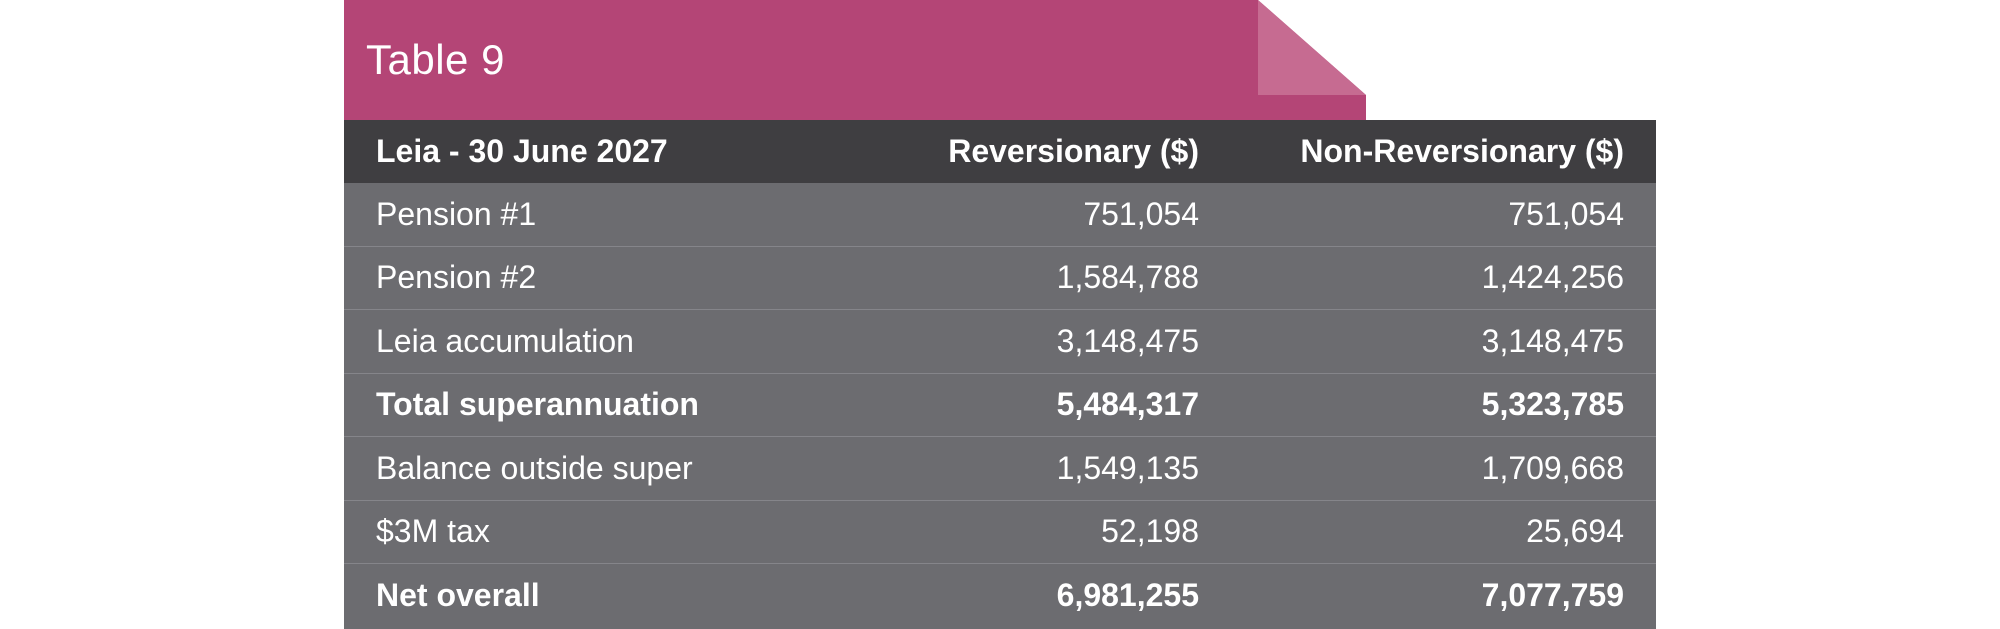  What do you see at coordinates (1127, 277) in the screenshot?
I see `reversionary-value: 1,584,788` at bounding box center [1127, 277].